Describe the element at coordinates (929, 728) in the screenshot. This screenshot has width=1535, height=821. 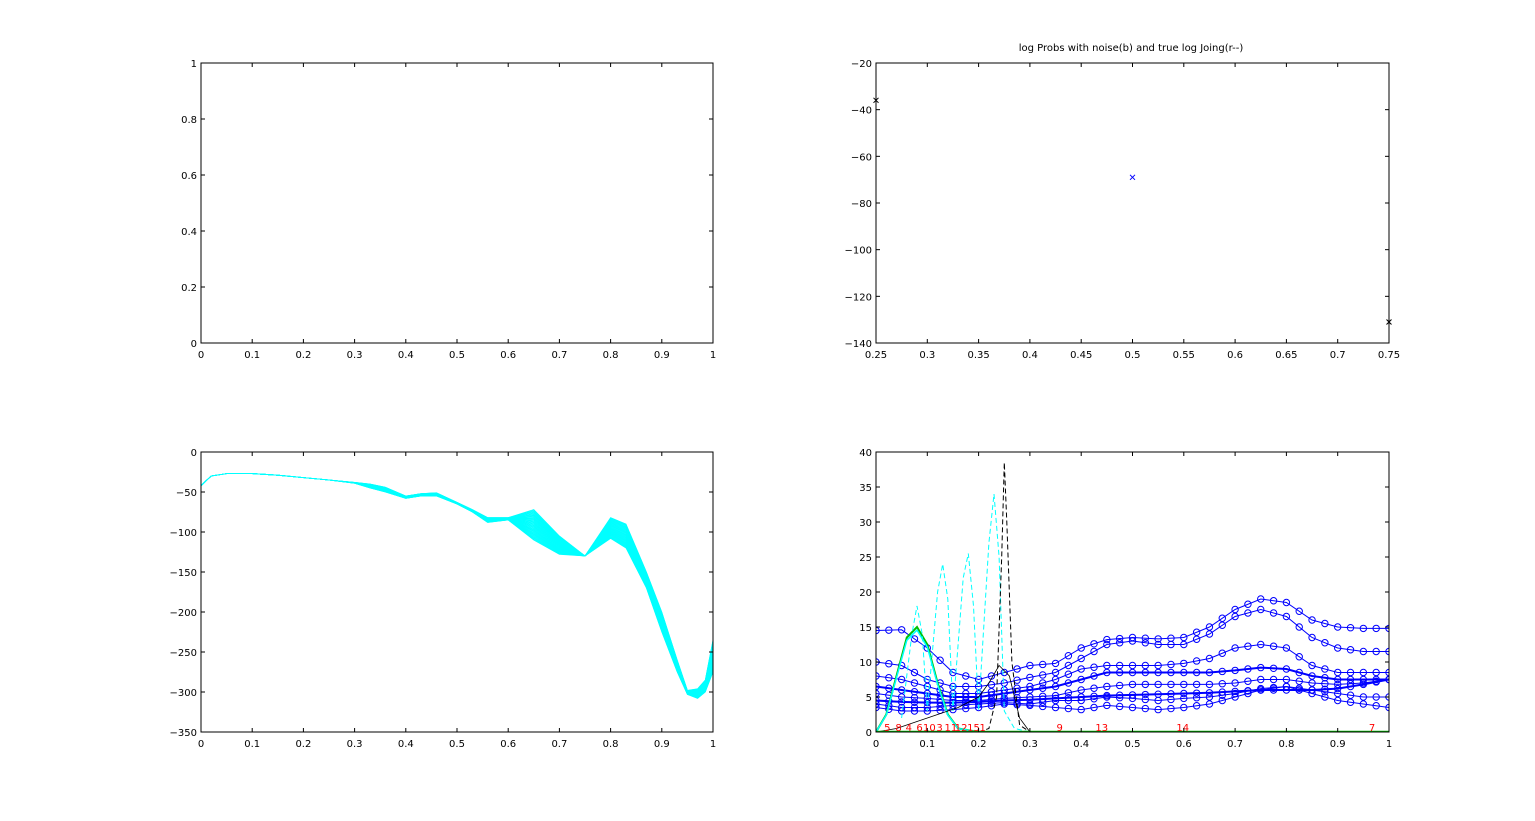
I see `red-index-label: 10` at that location.